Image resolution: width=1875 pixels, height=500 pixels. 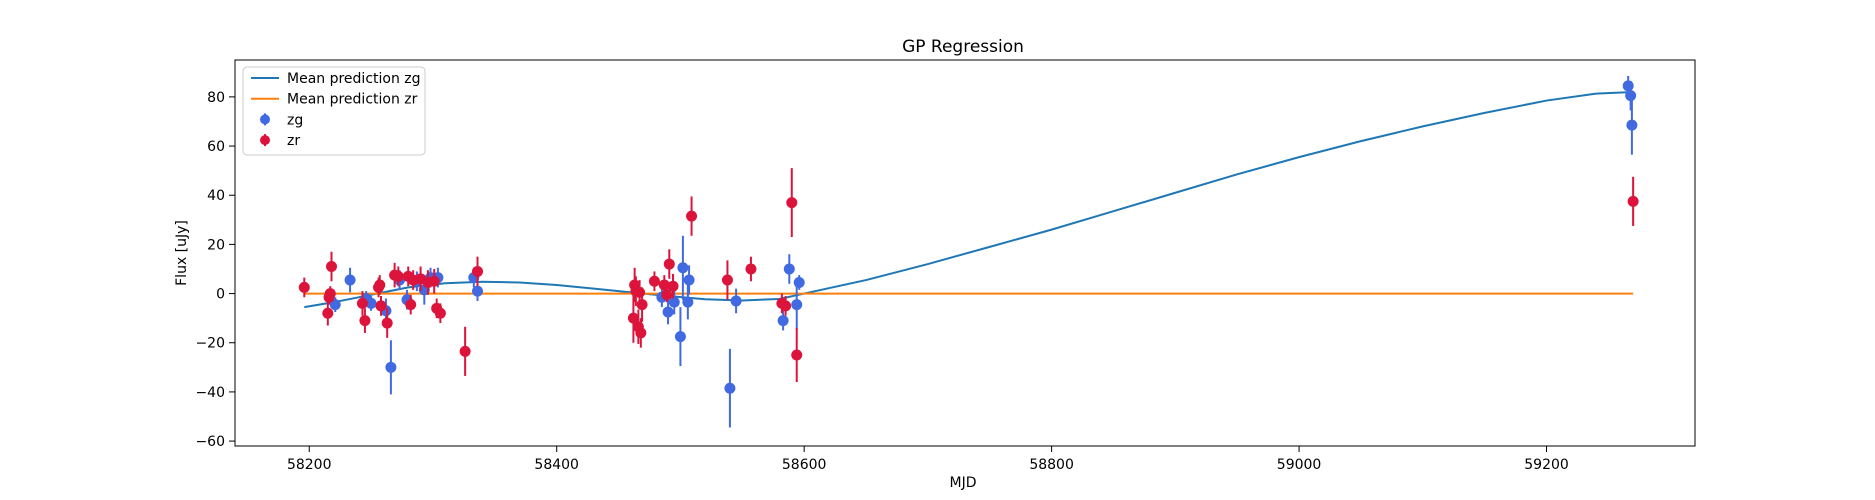 What do you see at coordinates (1299, 465) in the screenshot?
I see `x-tick-label: 59000` at bounding box center [1299, 465].